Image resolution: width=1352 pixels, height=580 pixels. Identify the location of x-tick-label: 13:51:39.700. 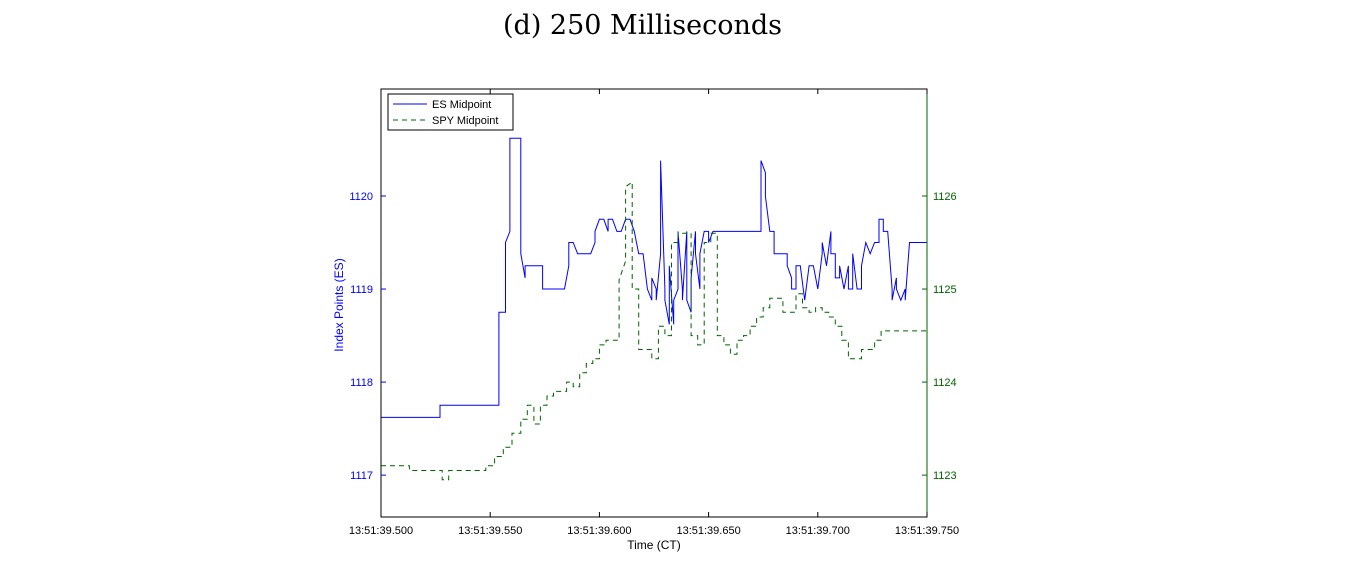
(818, 531).